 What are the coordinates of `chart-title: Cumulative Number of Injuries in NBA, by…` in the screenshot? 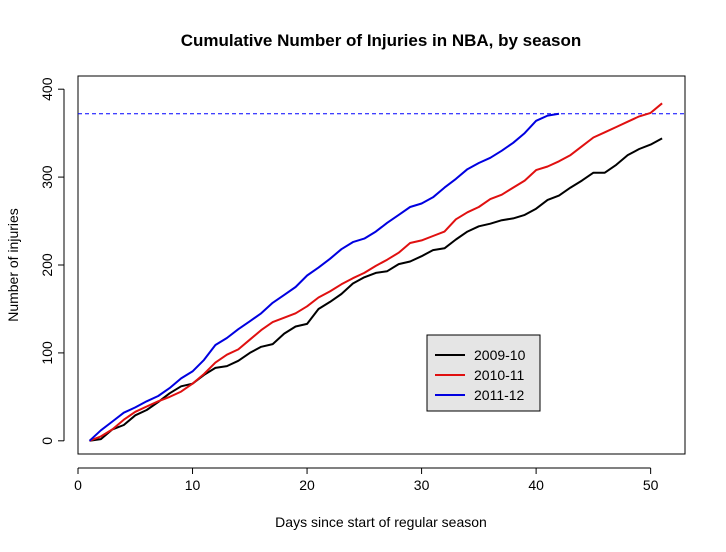 It's located at (381, 40).